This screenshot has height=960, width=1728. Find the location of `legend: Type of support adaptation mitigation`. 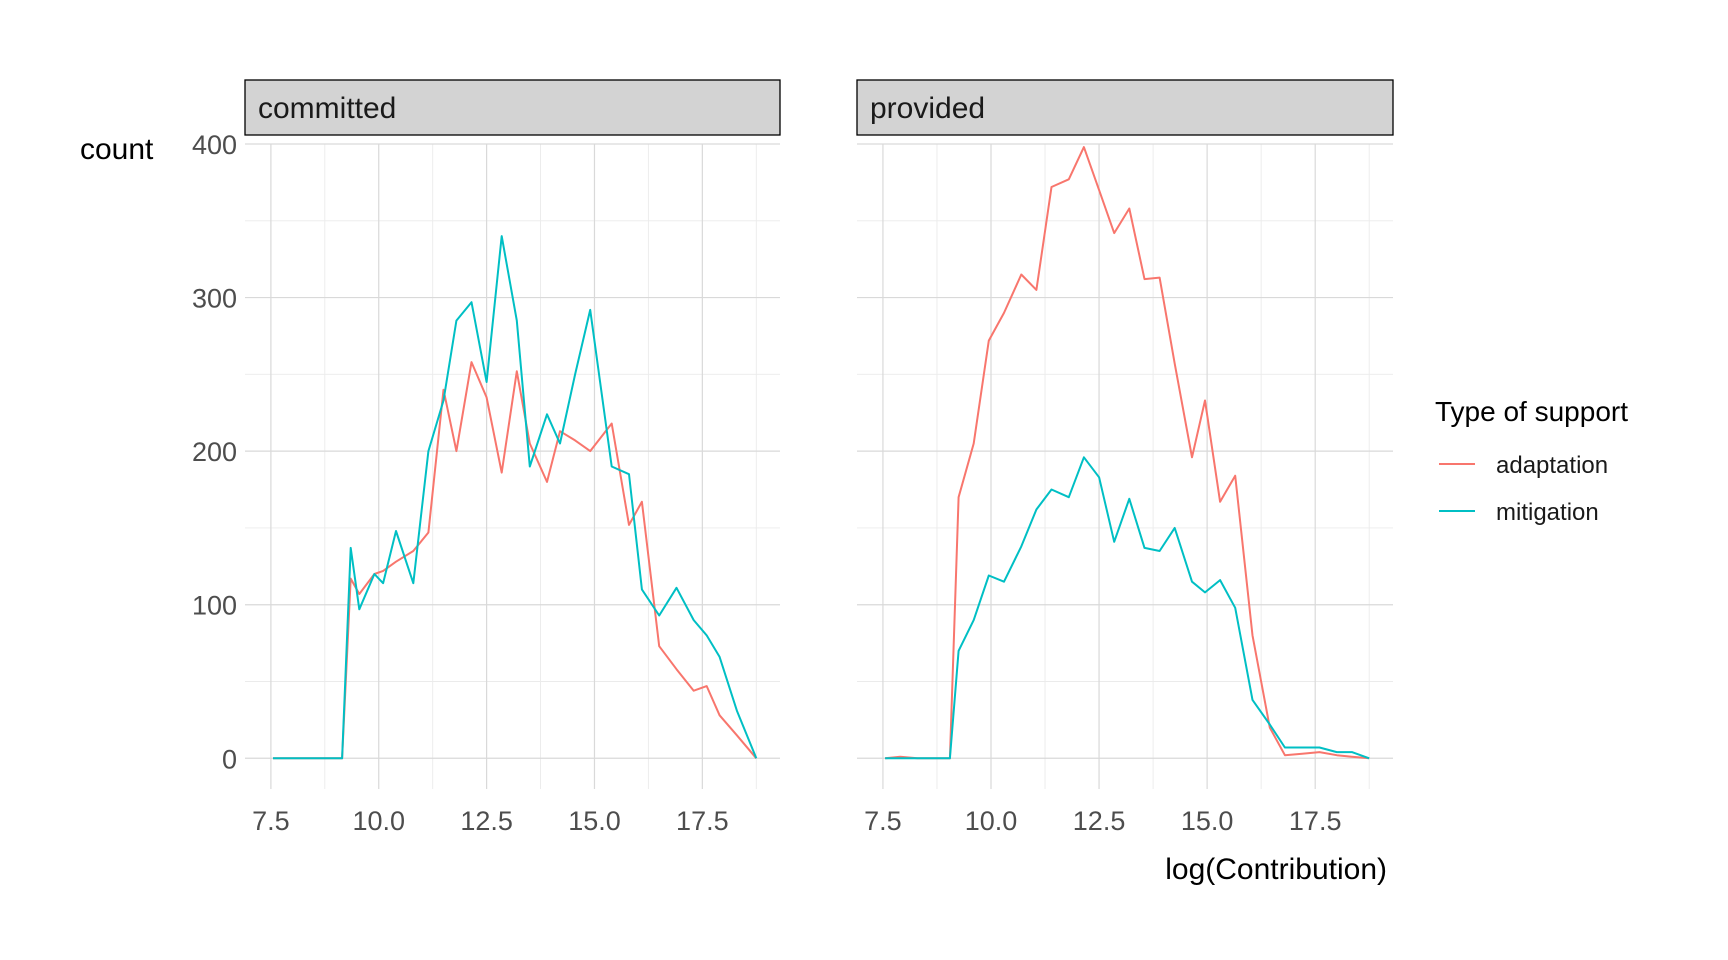

legend: Type of support adaptation mitigation is located at coordinates (1531, 461).